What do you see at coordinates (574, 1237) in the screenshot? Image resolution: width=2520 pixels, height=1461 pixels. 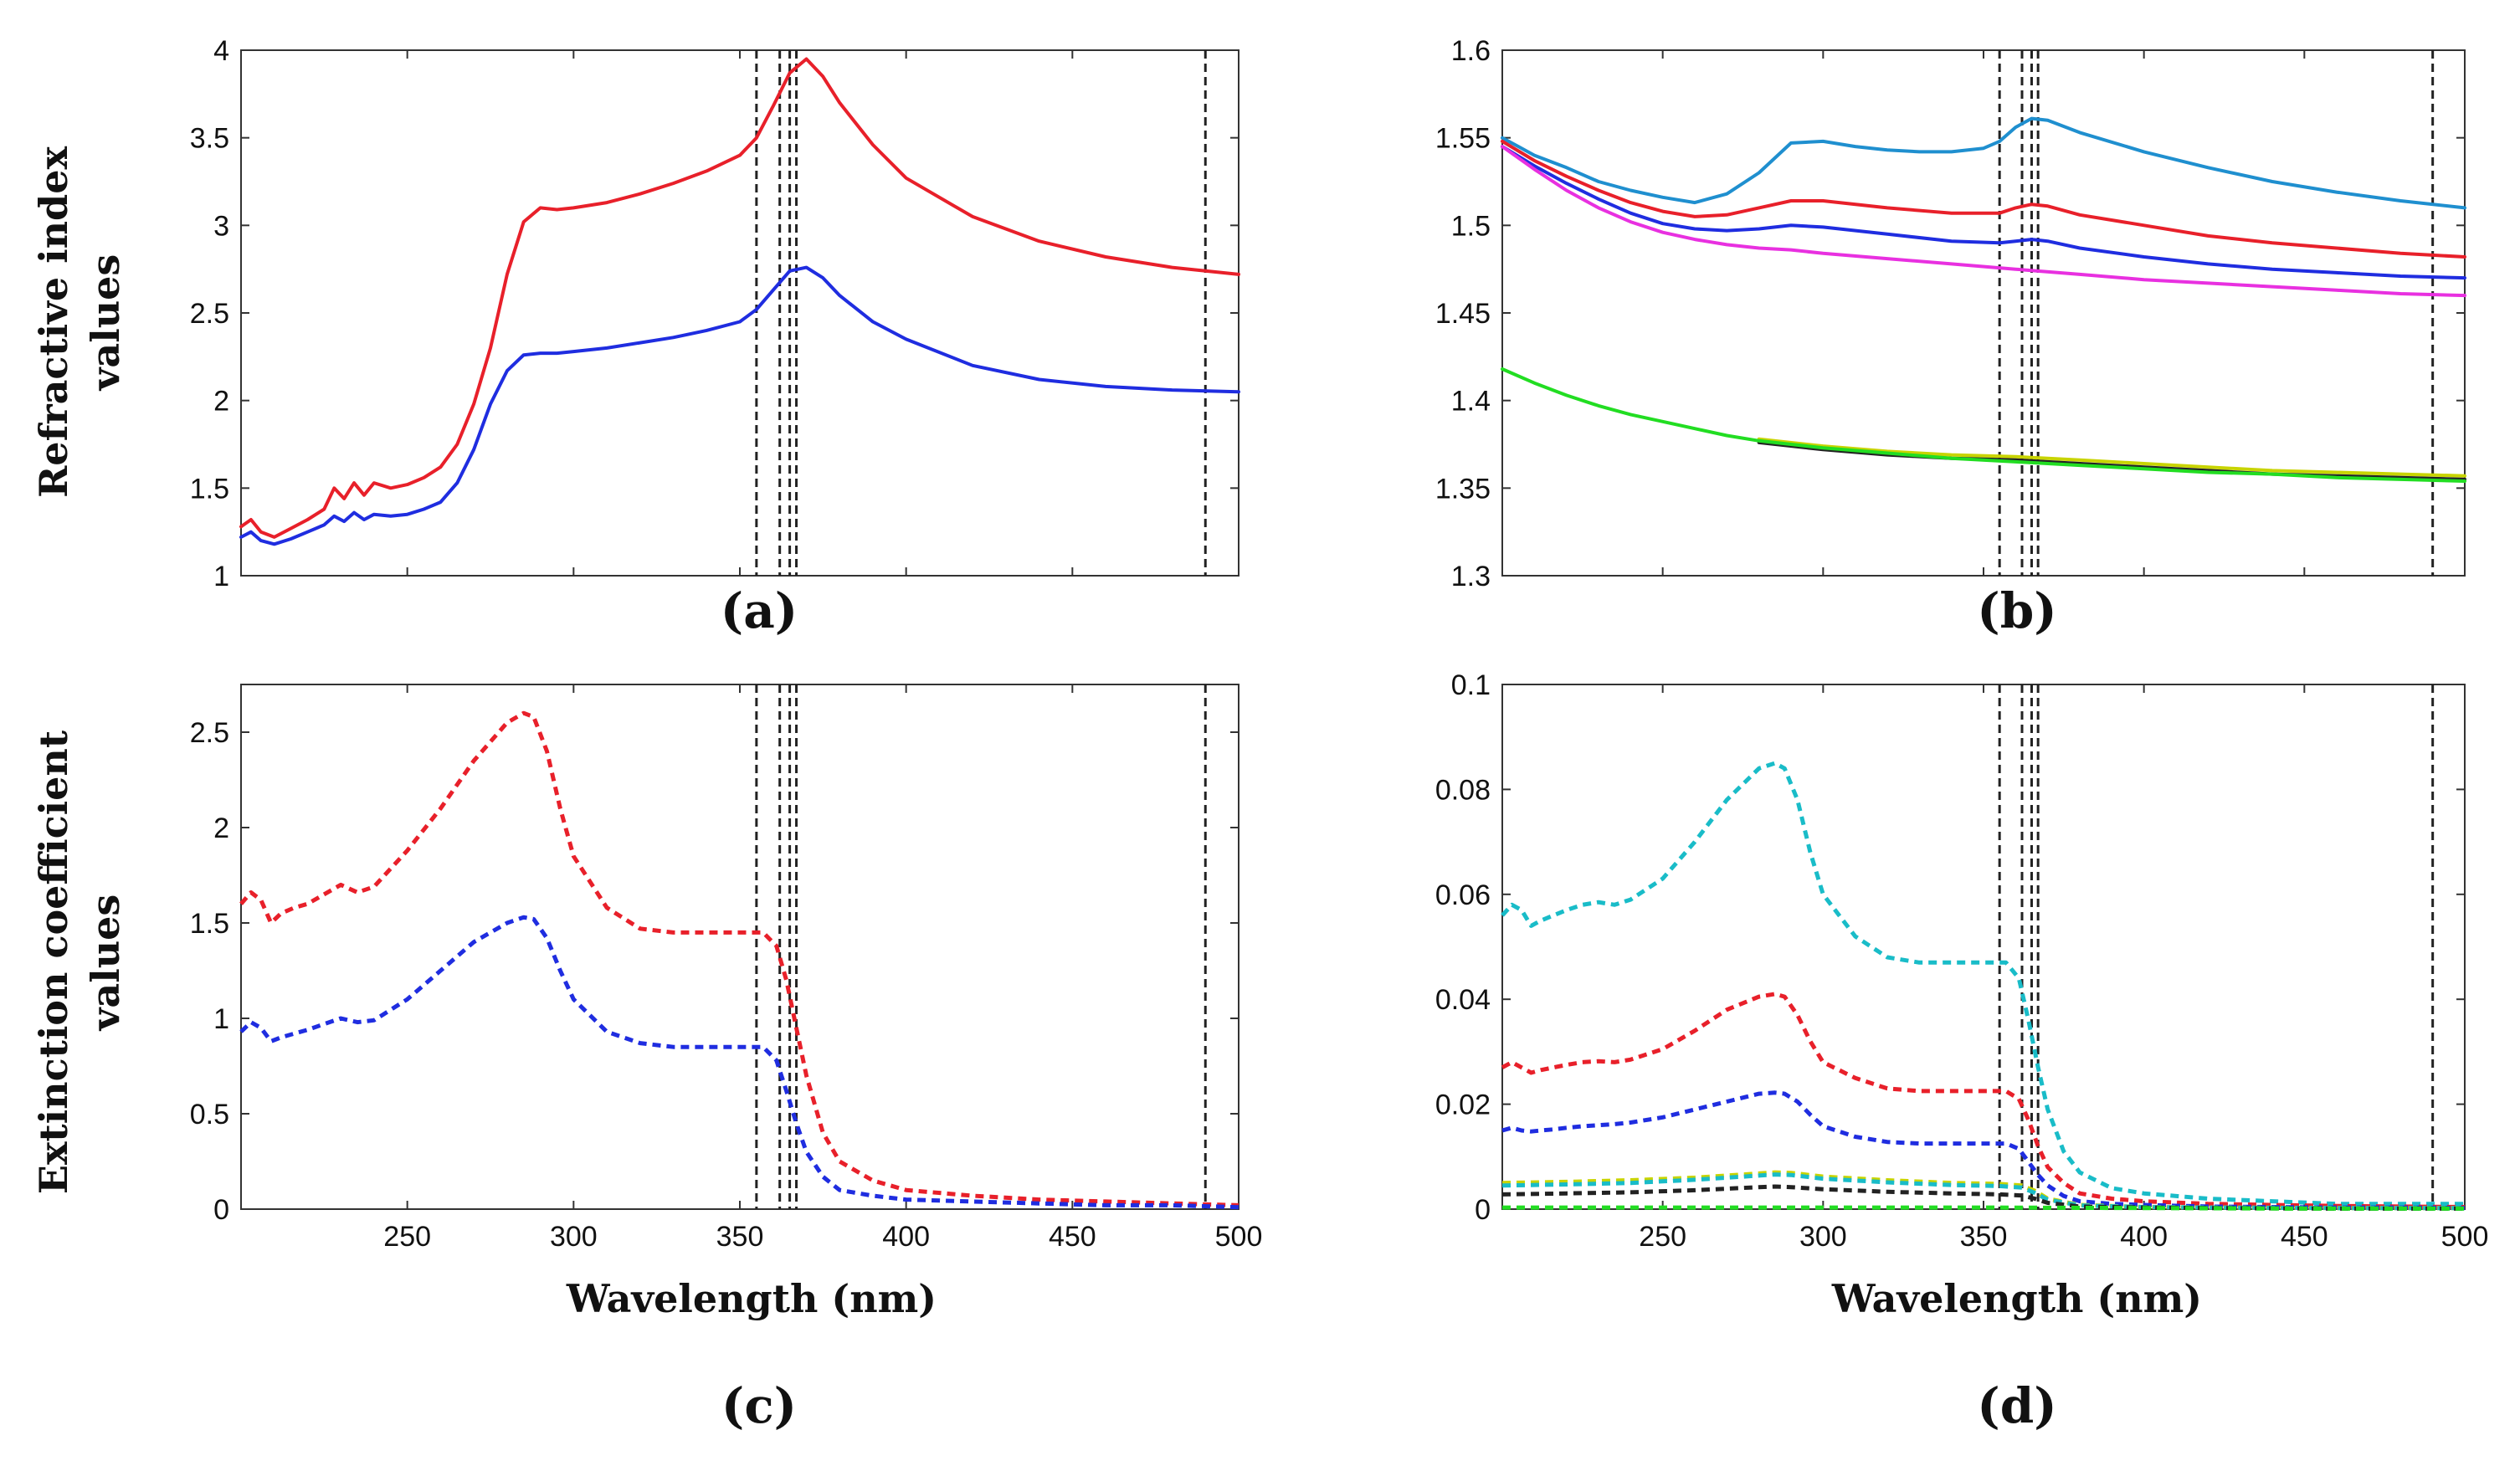 I see `xtick-label-c: 300` at bounding box center [574, 1237].